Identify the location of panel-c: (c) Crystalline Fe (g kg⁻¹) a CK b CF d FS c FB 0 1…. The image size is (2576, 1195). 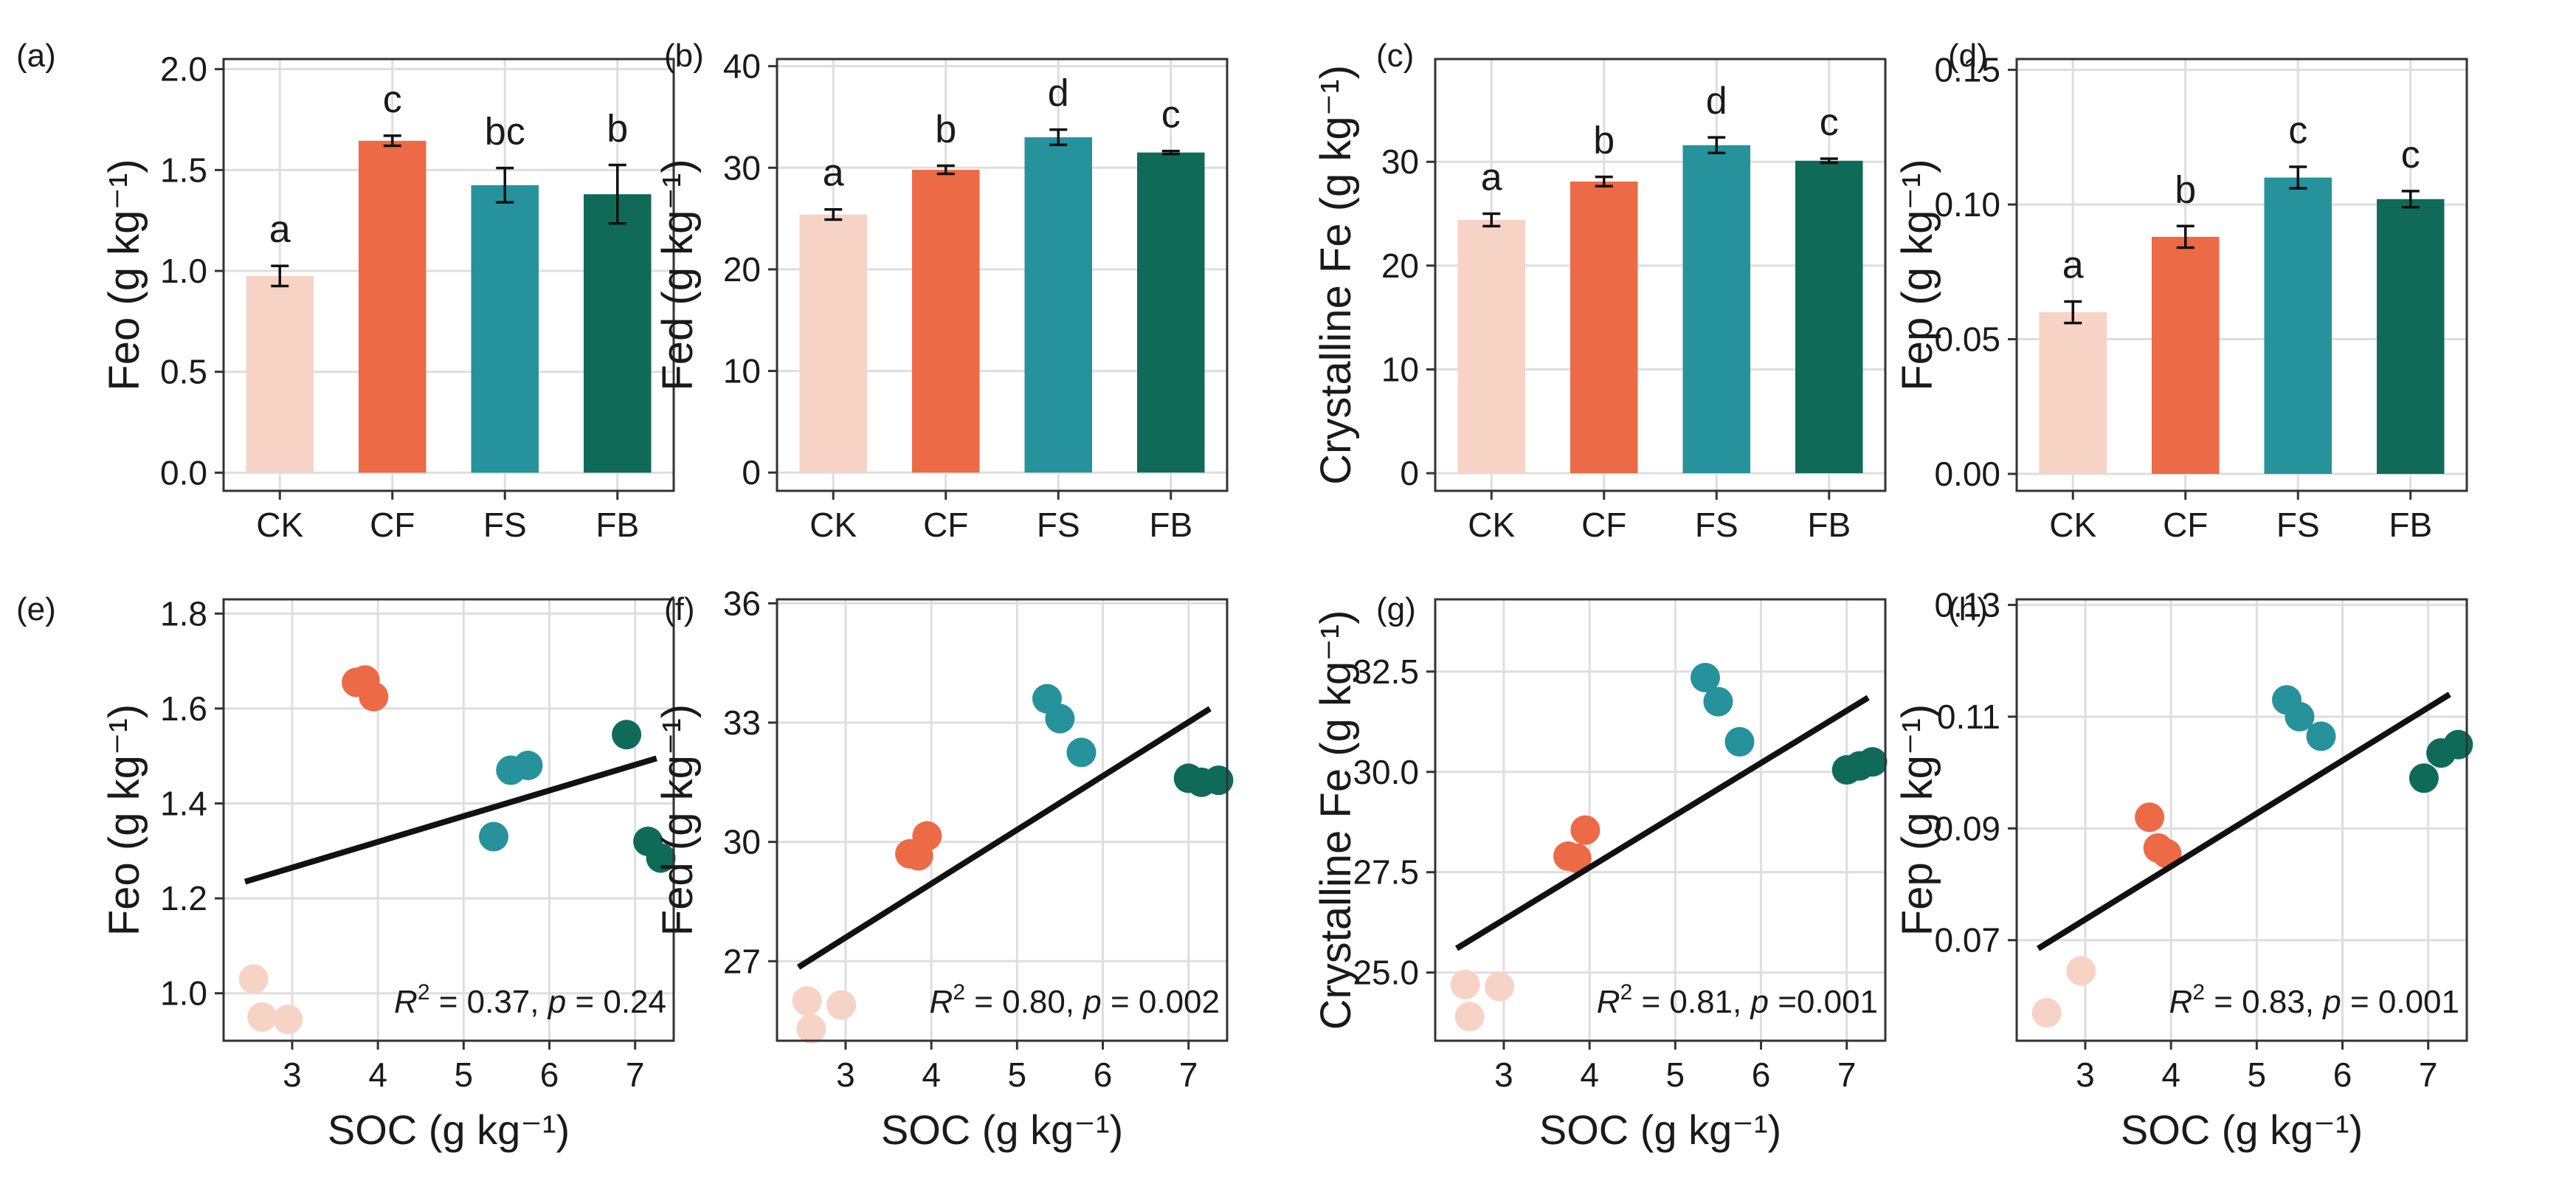
(1599, 291).